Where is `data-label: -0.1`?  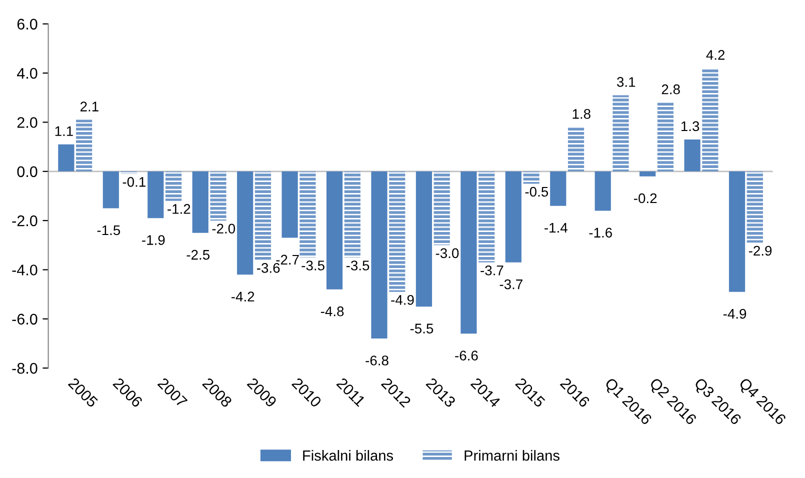 data-label: -0.1 is located at coordinates (134, 182).